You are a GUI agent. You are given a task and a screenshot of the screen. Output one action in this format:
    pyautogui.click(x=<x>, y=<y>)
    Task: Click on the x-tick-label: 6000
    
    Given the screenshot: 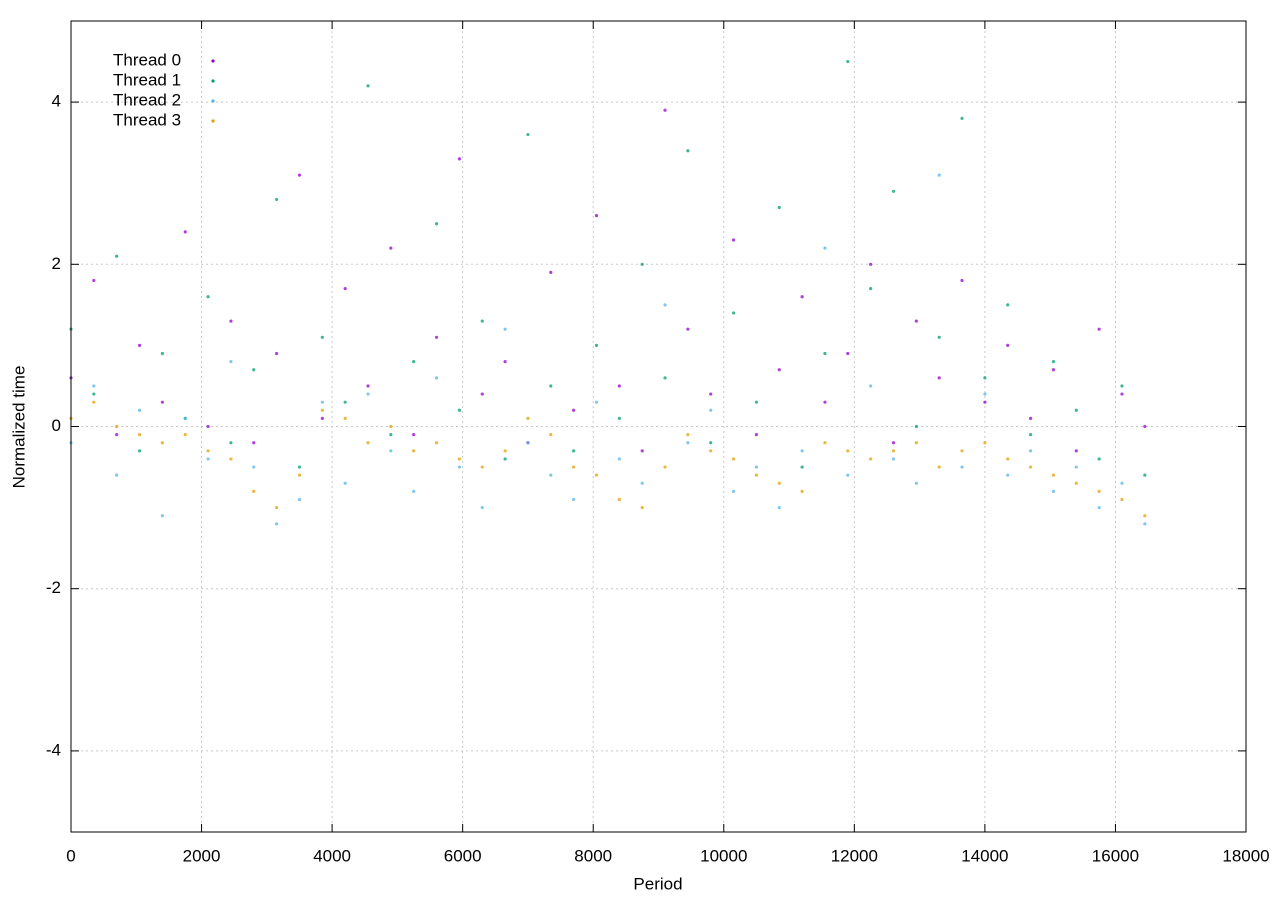 What is the action you would take?
    pyautogui.click(x=463, y=855)
    